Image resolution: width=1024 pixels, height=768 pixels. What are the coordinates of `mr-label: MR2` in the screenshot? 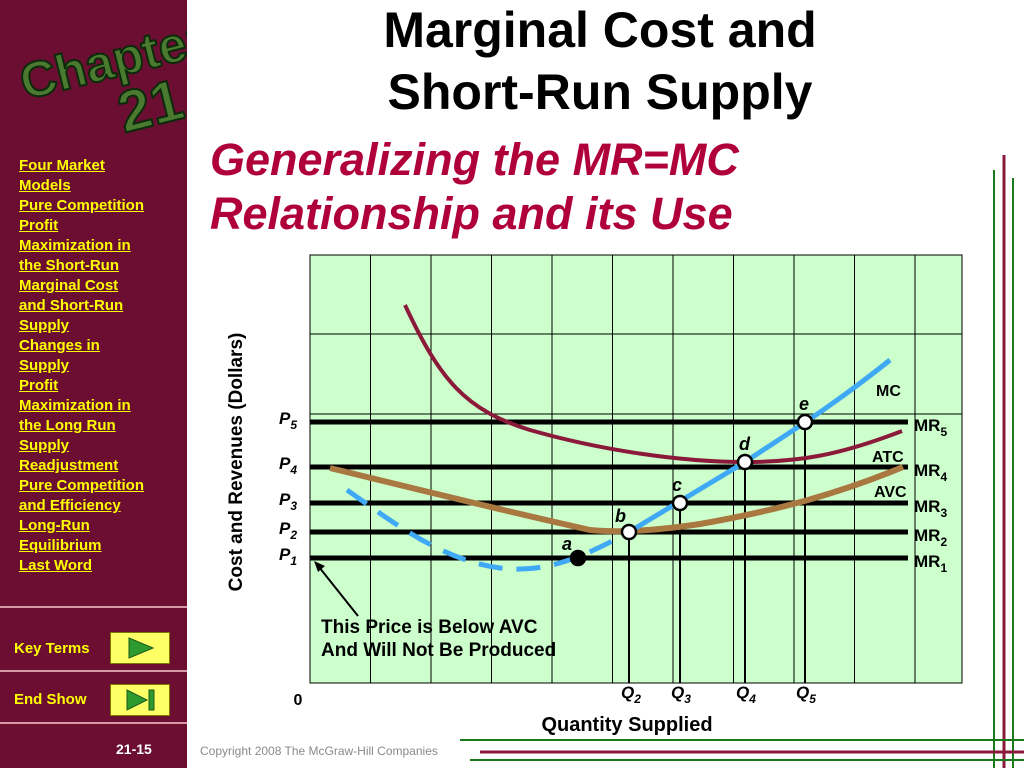 It's located at (930, 537).